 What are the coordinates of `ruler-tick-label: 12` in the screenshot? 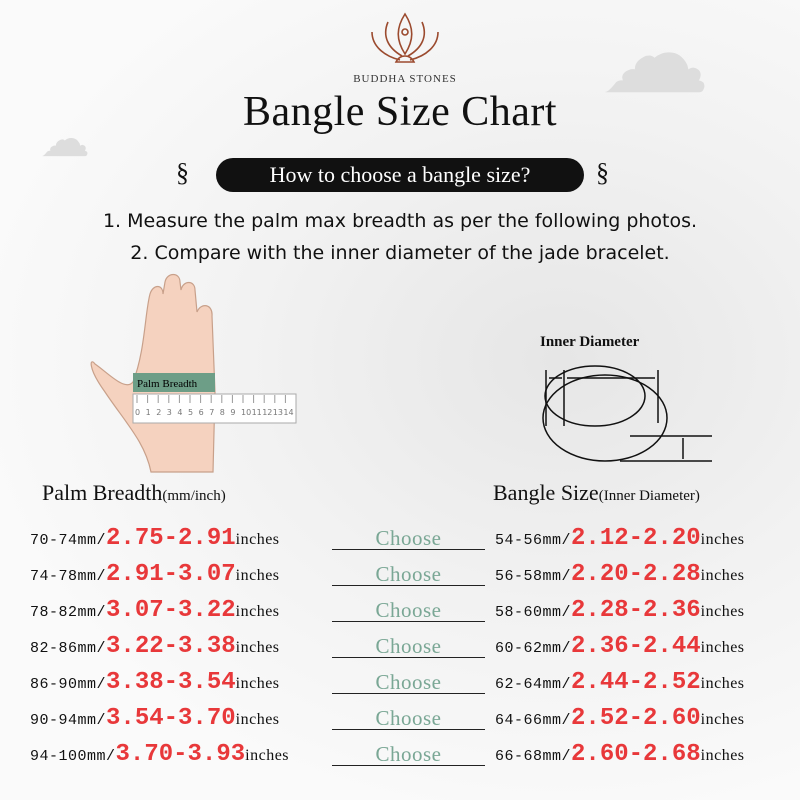 It's located at (267, 412).